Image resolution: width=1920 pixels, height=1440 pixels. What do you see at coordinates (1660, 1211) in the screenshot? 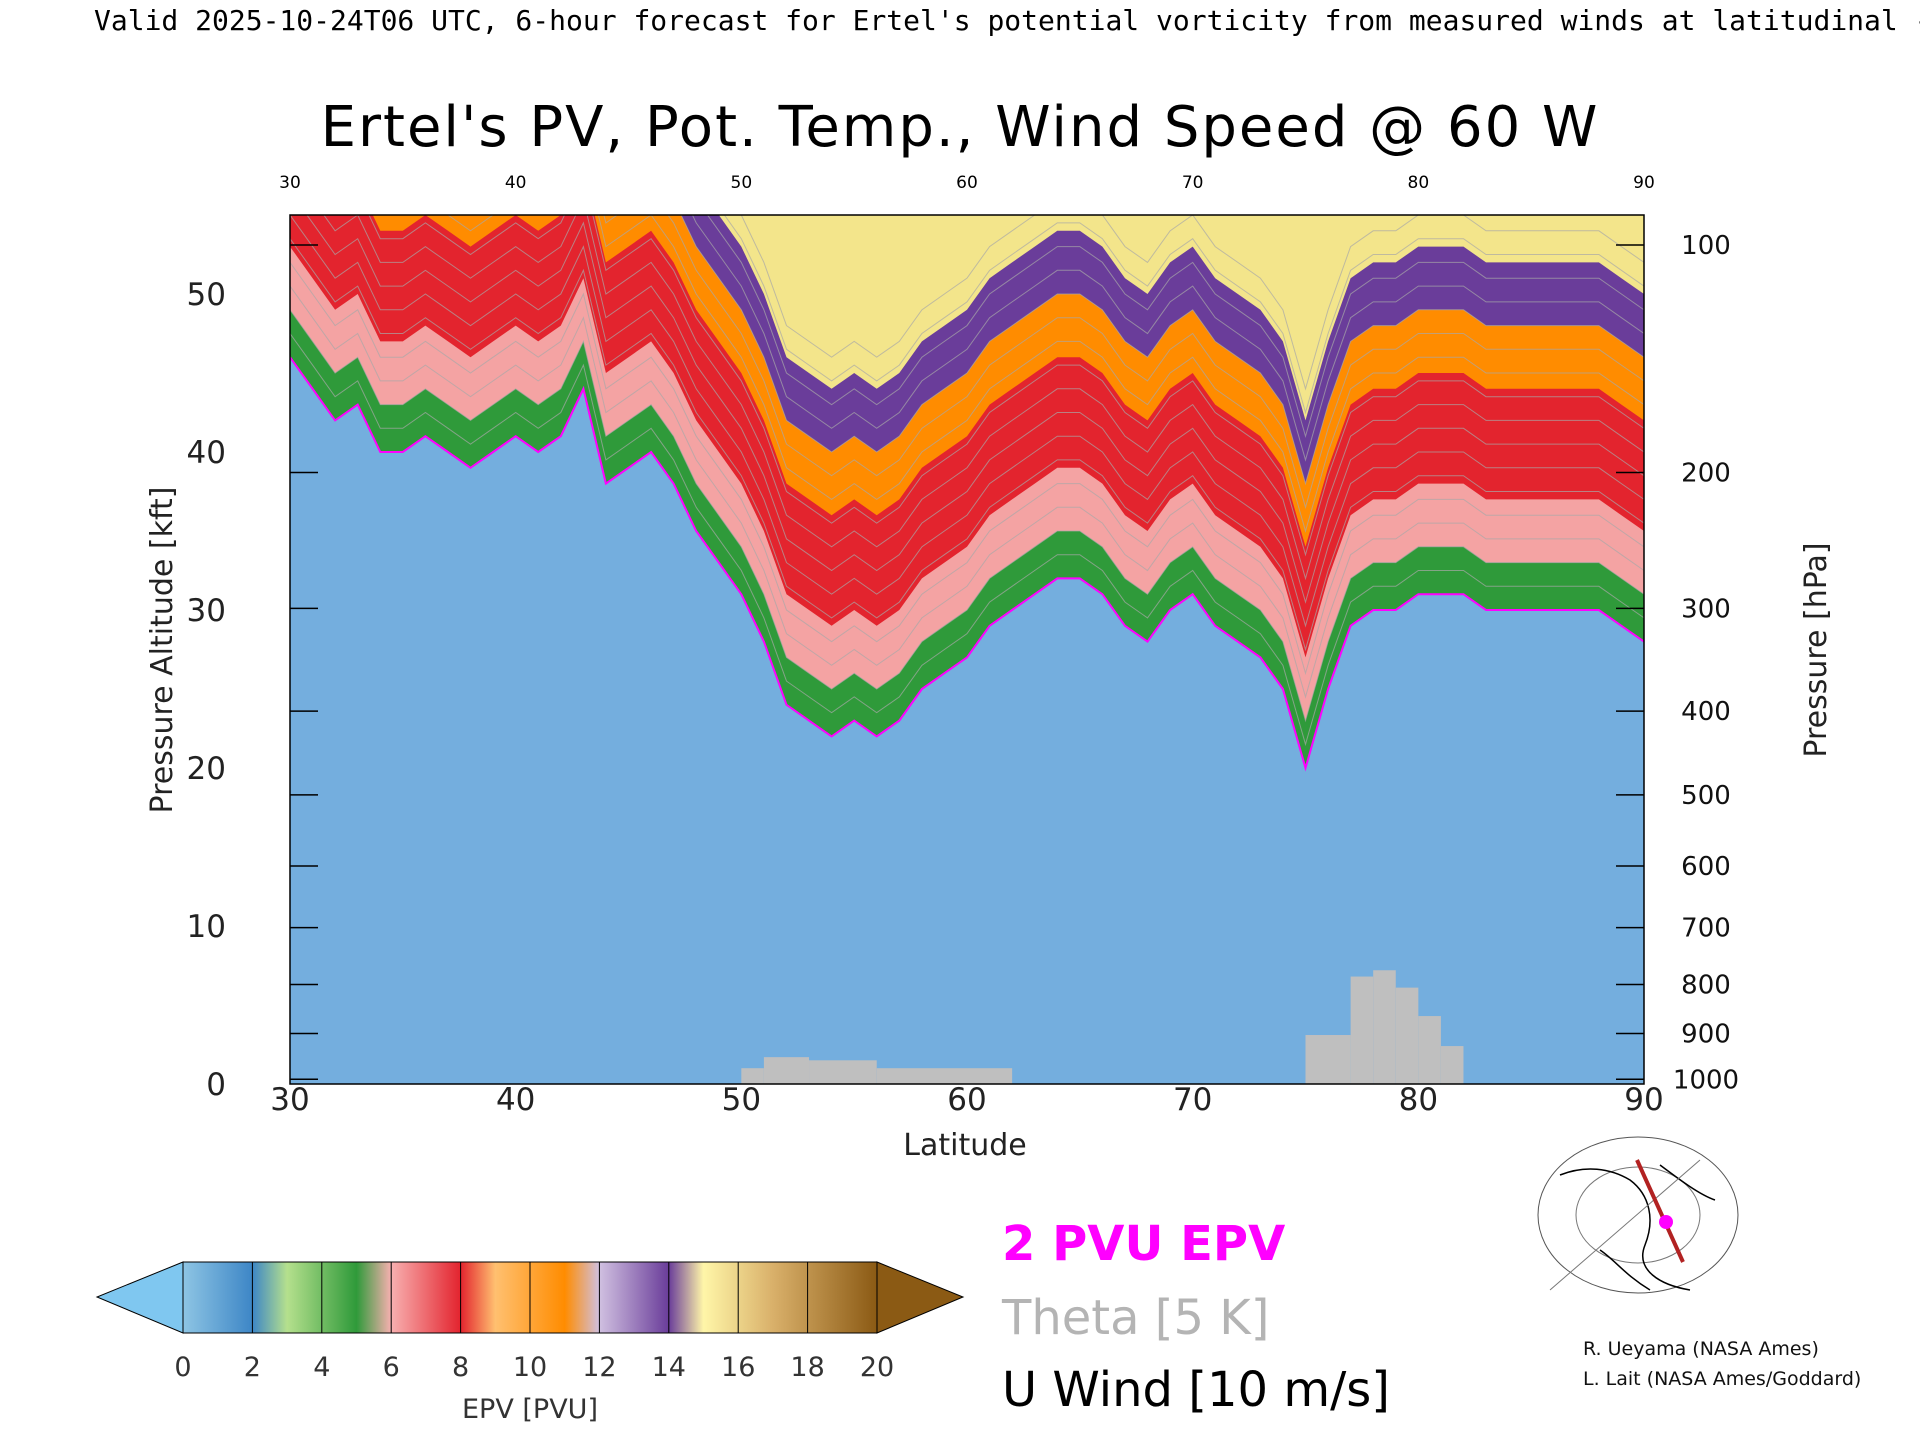
I see `locator-map-section-line` at bounding box center [1660, 1211].